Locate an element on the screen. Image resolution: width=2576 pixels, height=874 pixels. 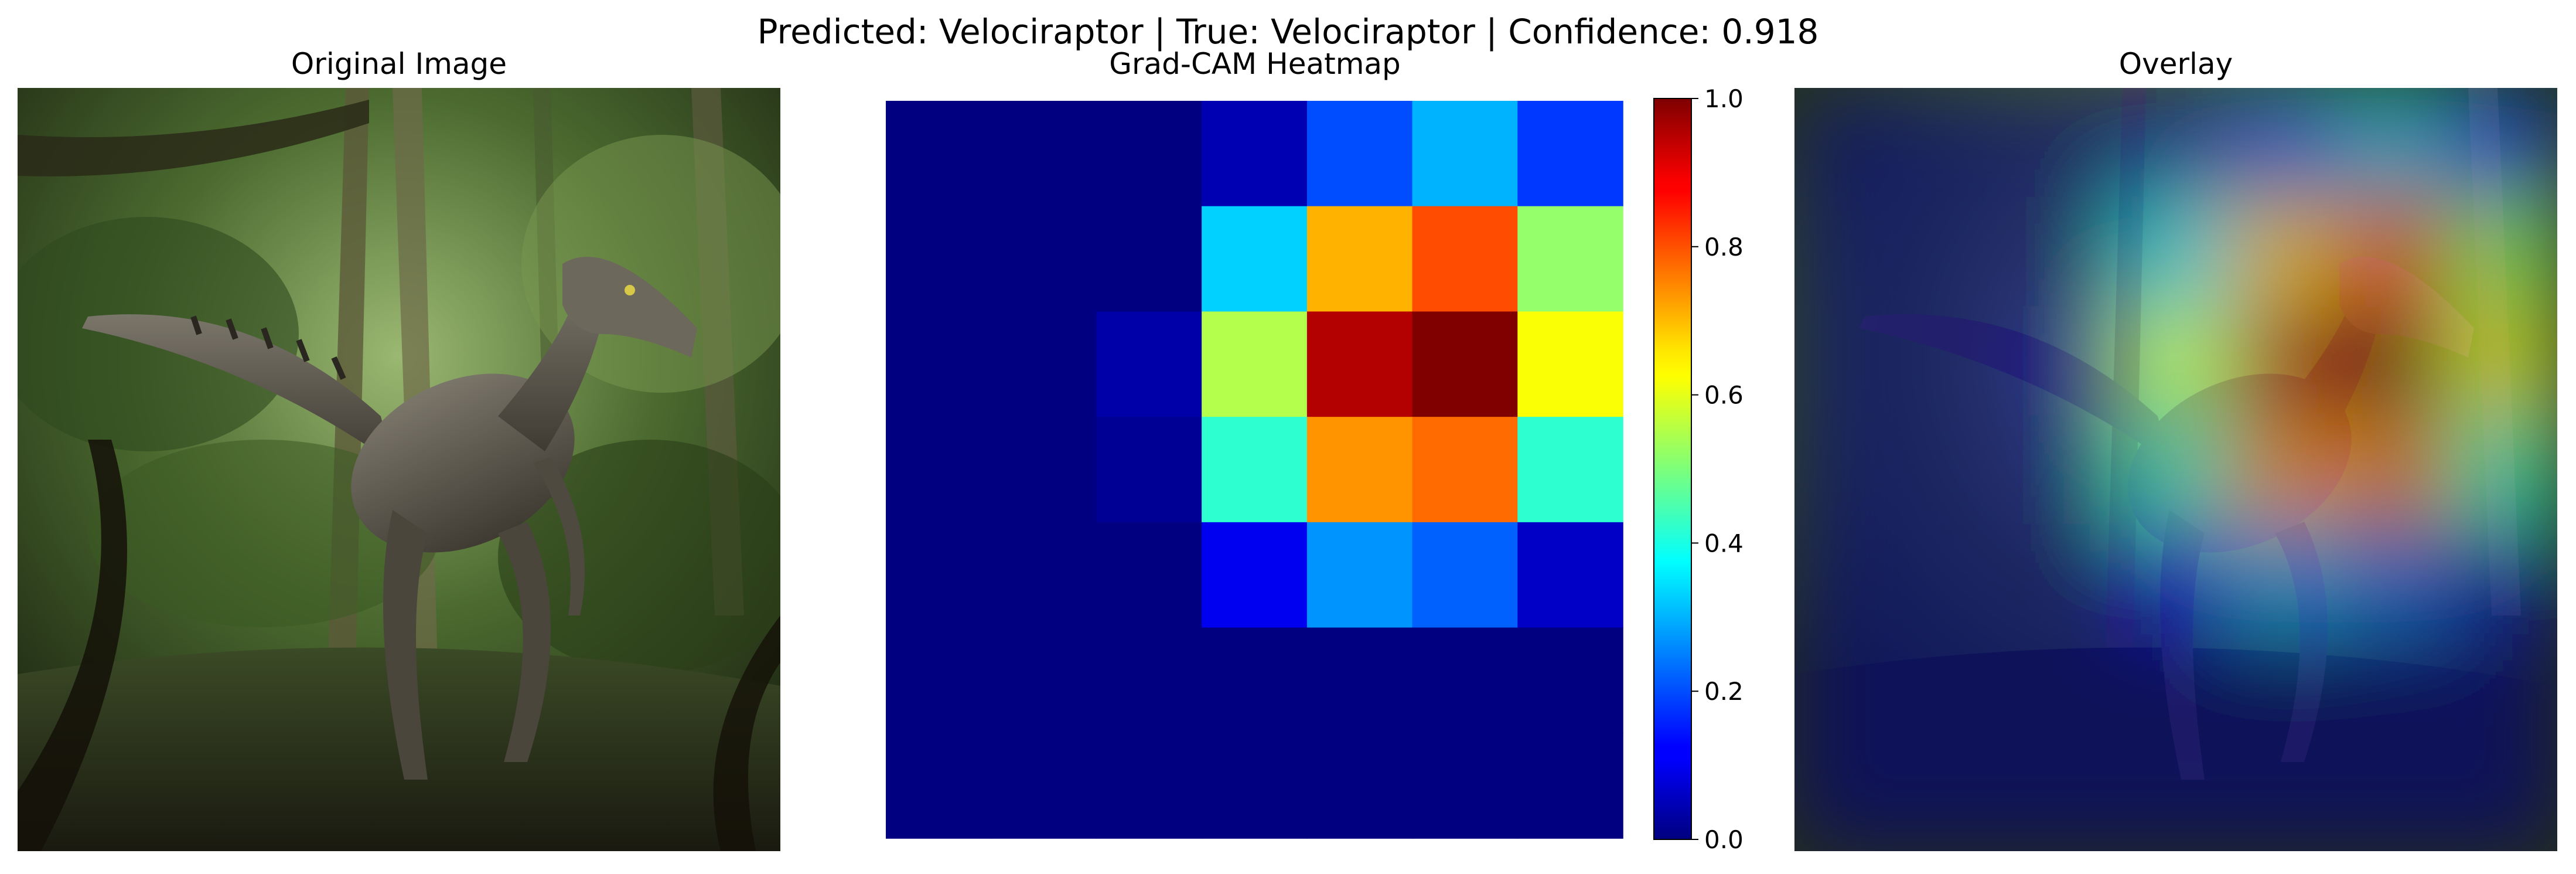
heatmap-cell-r3-c0 is located at coordinates (939, 470).